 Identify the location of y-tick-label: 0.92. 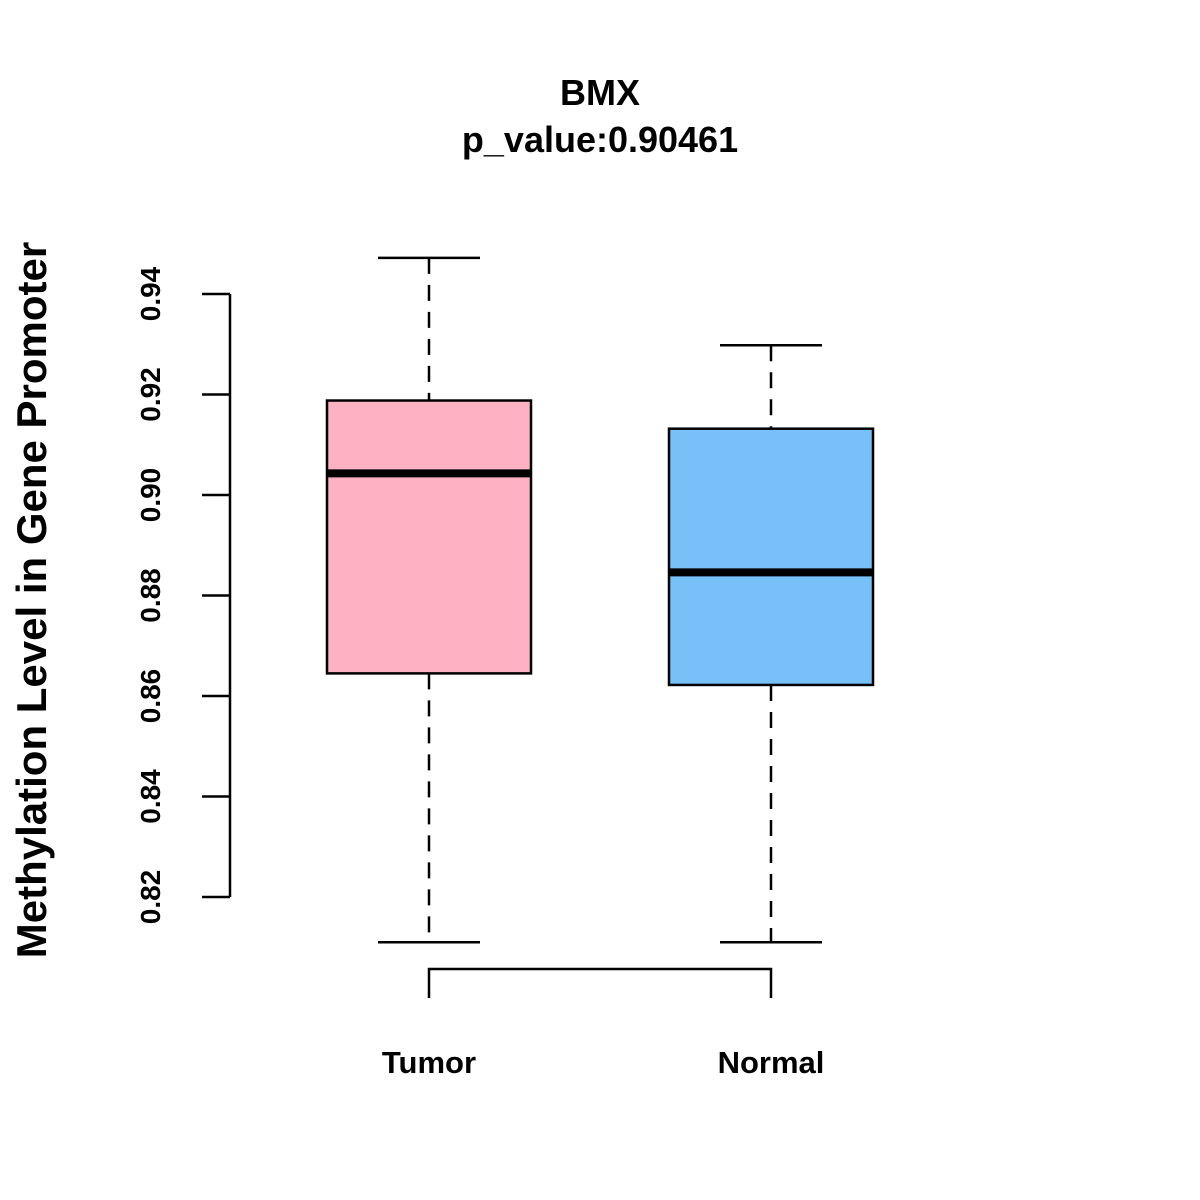
(150, 394).